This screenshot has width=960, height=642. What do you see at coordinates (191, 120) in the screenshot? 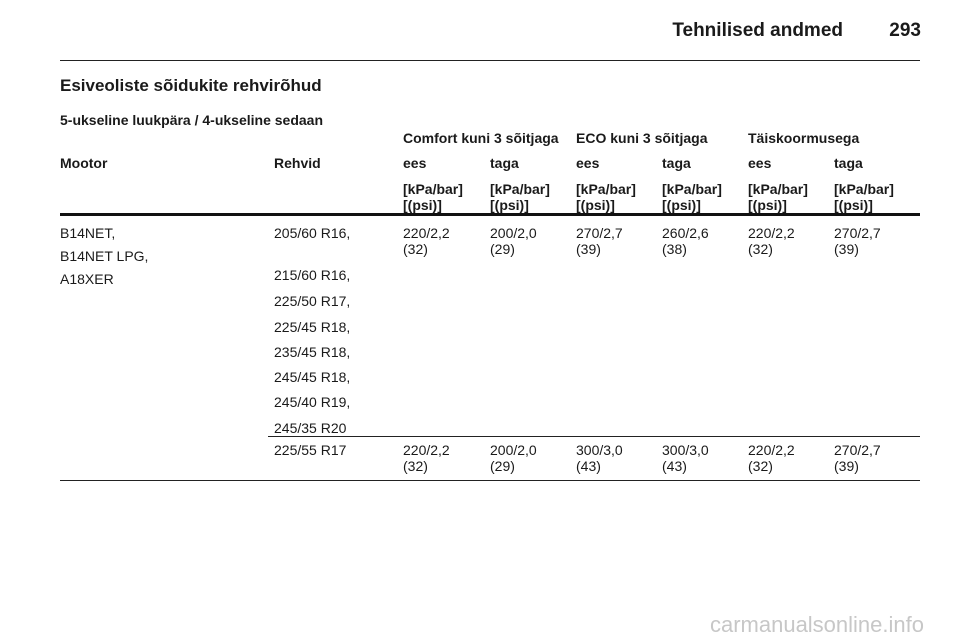
I see `table-subtitle: 5-ukseline luukpära / 4-ukseline sedaan` at bounding box center [191, 120].